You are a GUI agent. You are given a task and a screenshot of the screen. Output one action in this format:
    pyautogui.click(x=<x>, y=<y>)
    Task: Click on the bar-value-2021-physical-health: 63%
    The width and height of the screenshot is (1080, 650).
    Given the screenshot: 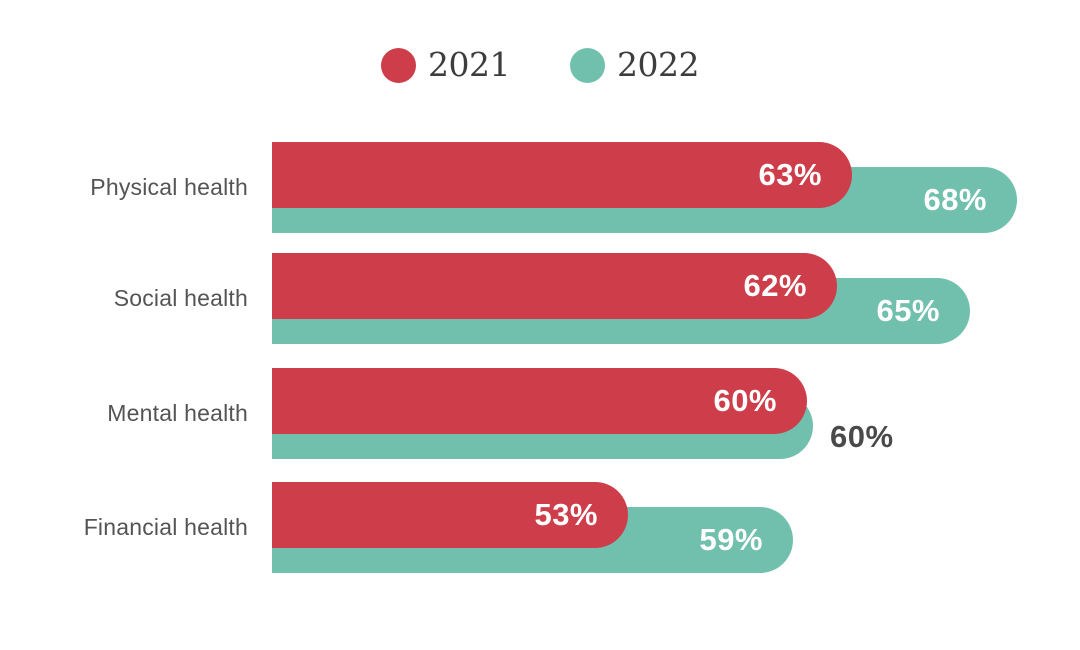 What is the action you would take?
    pyautogui.click(x=790, y=174)
    